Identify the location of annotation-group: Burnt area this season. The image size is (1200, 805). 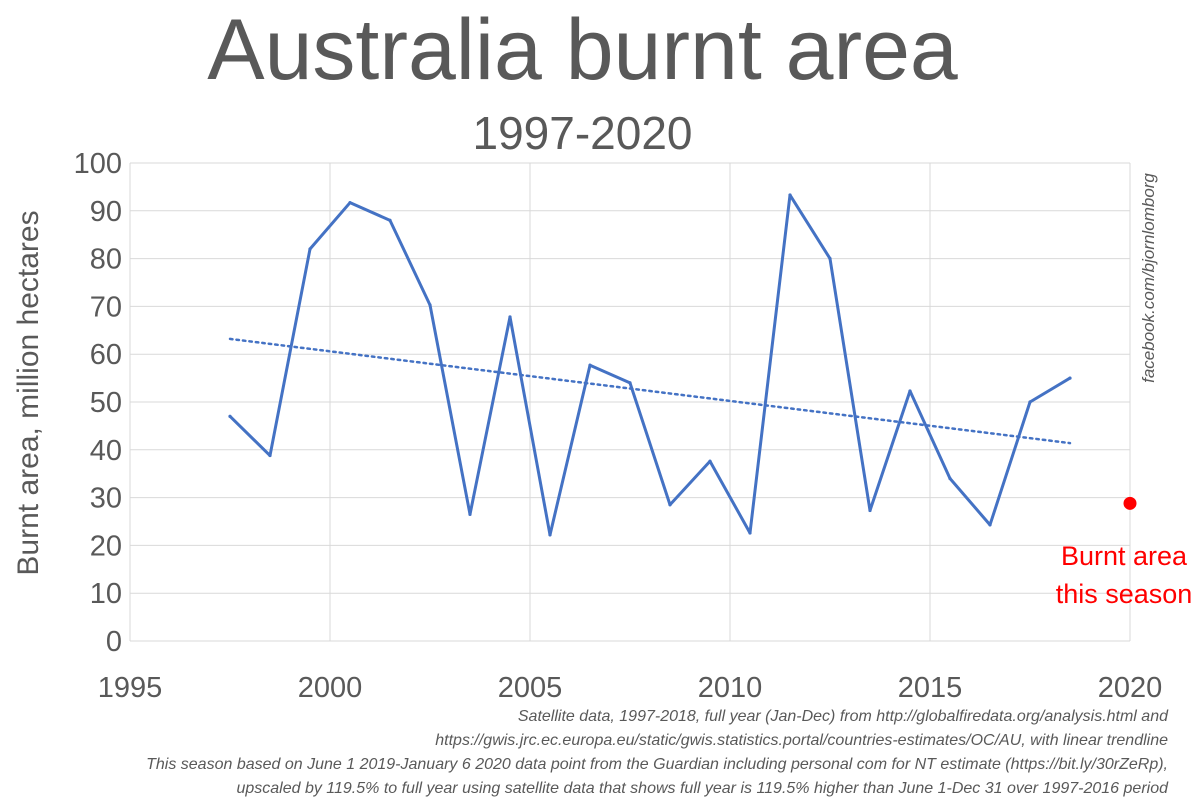
(1124, 575).